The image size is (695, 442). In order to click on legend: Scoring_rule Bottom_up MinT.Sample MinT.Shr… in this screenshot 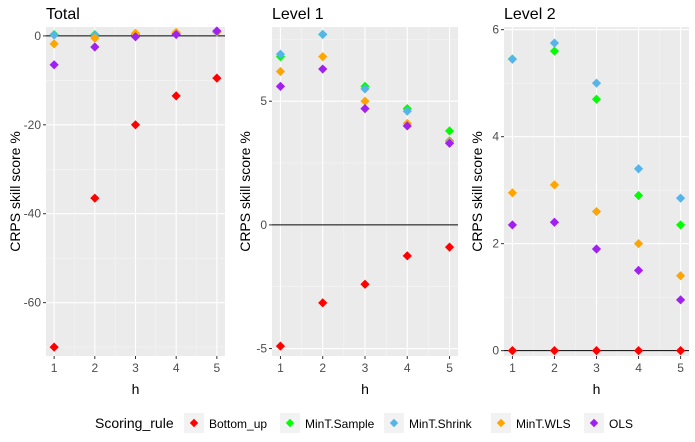, I will do `click(364, 423)`.